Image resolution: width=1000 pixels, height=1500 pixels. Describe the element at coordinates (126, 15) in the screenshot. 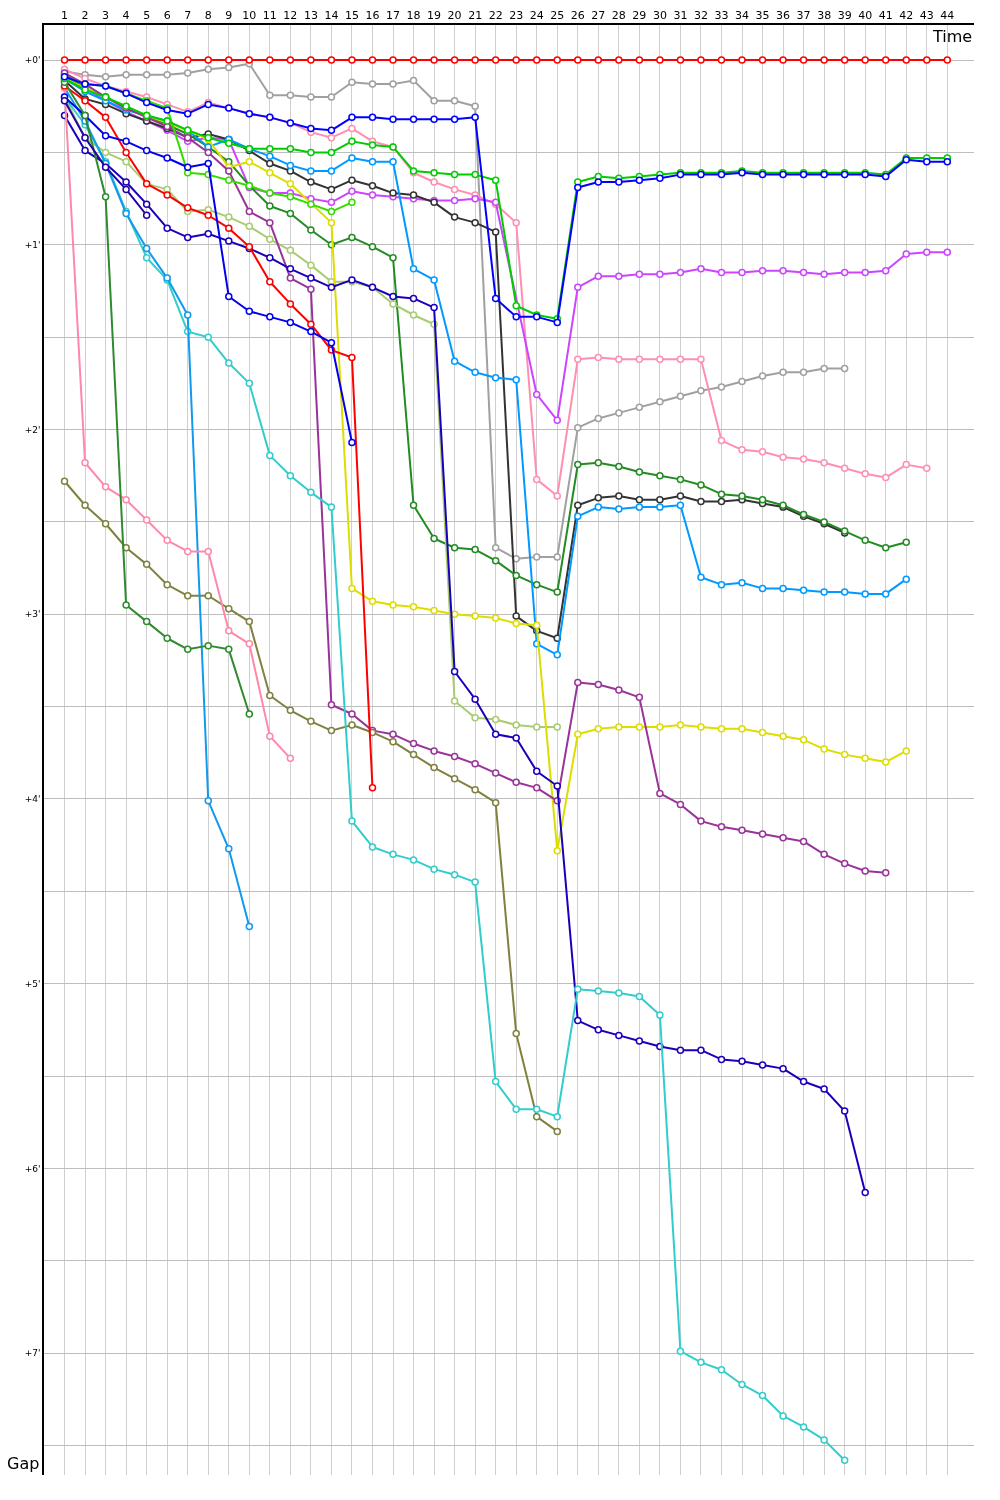

I see `x-tick-label: 4` at that location.